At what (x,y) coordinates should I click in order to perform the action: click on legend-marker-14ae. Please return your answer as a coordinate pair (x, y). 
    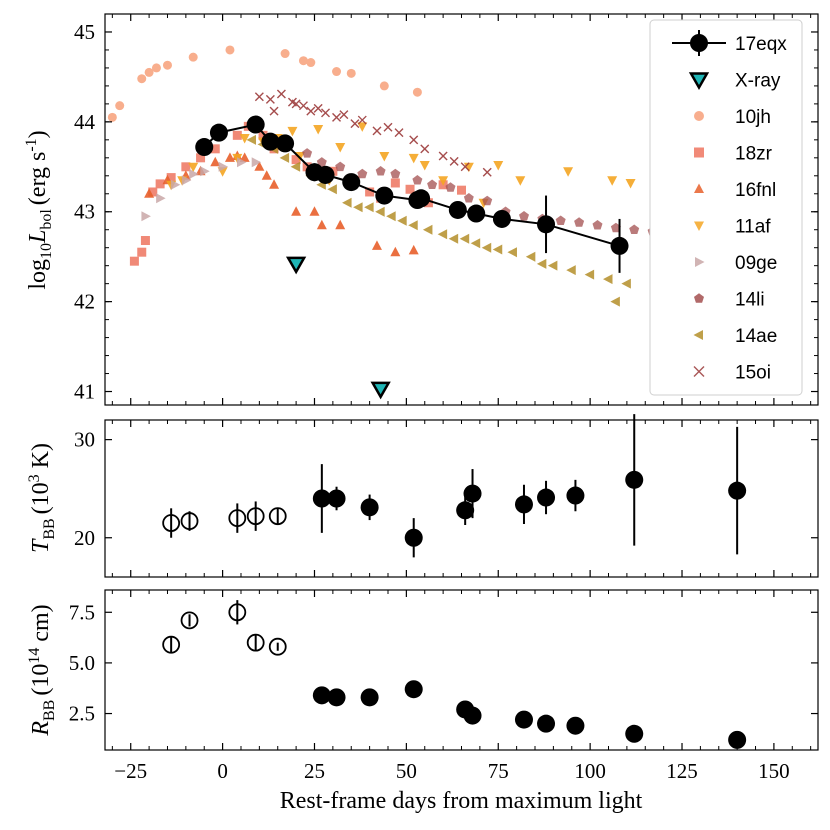
    Looking at the image, I should click on (698, 335).